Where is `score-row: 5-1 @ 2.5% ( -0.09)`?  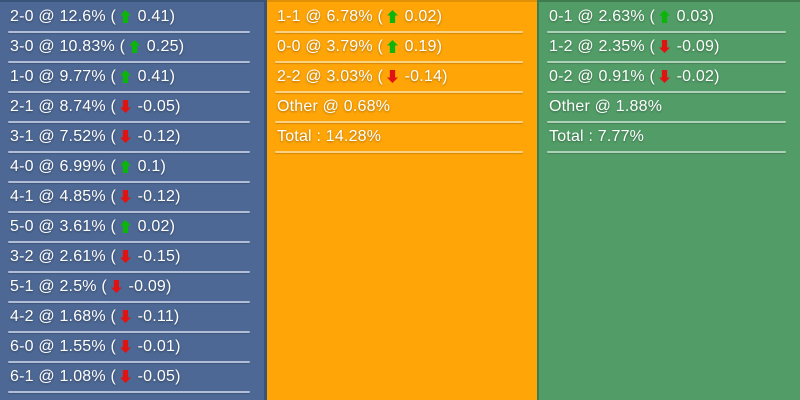
score-row: 5-1 @ 2.5% ( -0.09) is located at coordinates (132, 288).